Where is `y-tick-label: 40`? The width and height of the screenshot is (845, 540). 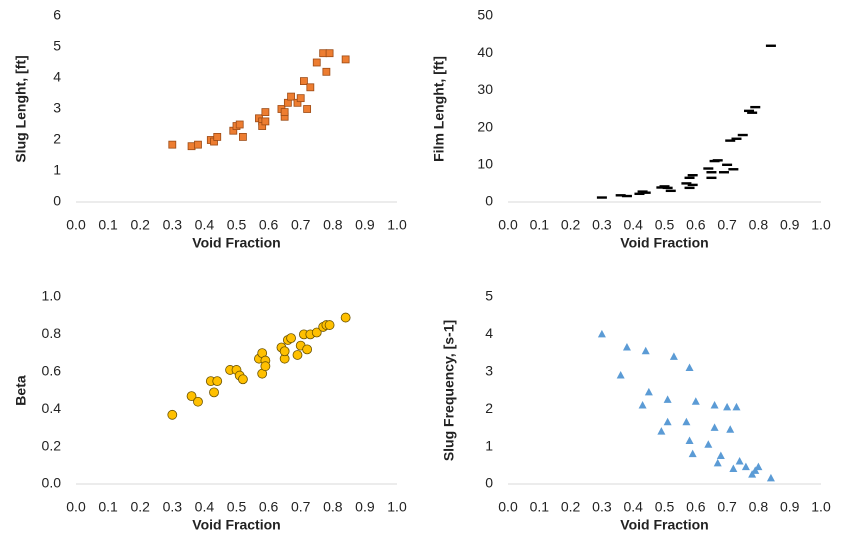
y-tick-label: 40 is located at coordinates (485, 52).